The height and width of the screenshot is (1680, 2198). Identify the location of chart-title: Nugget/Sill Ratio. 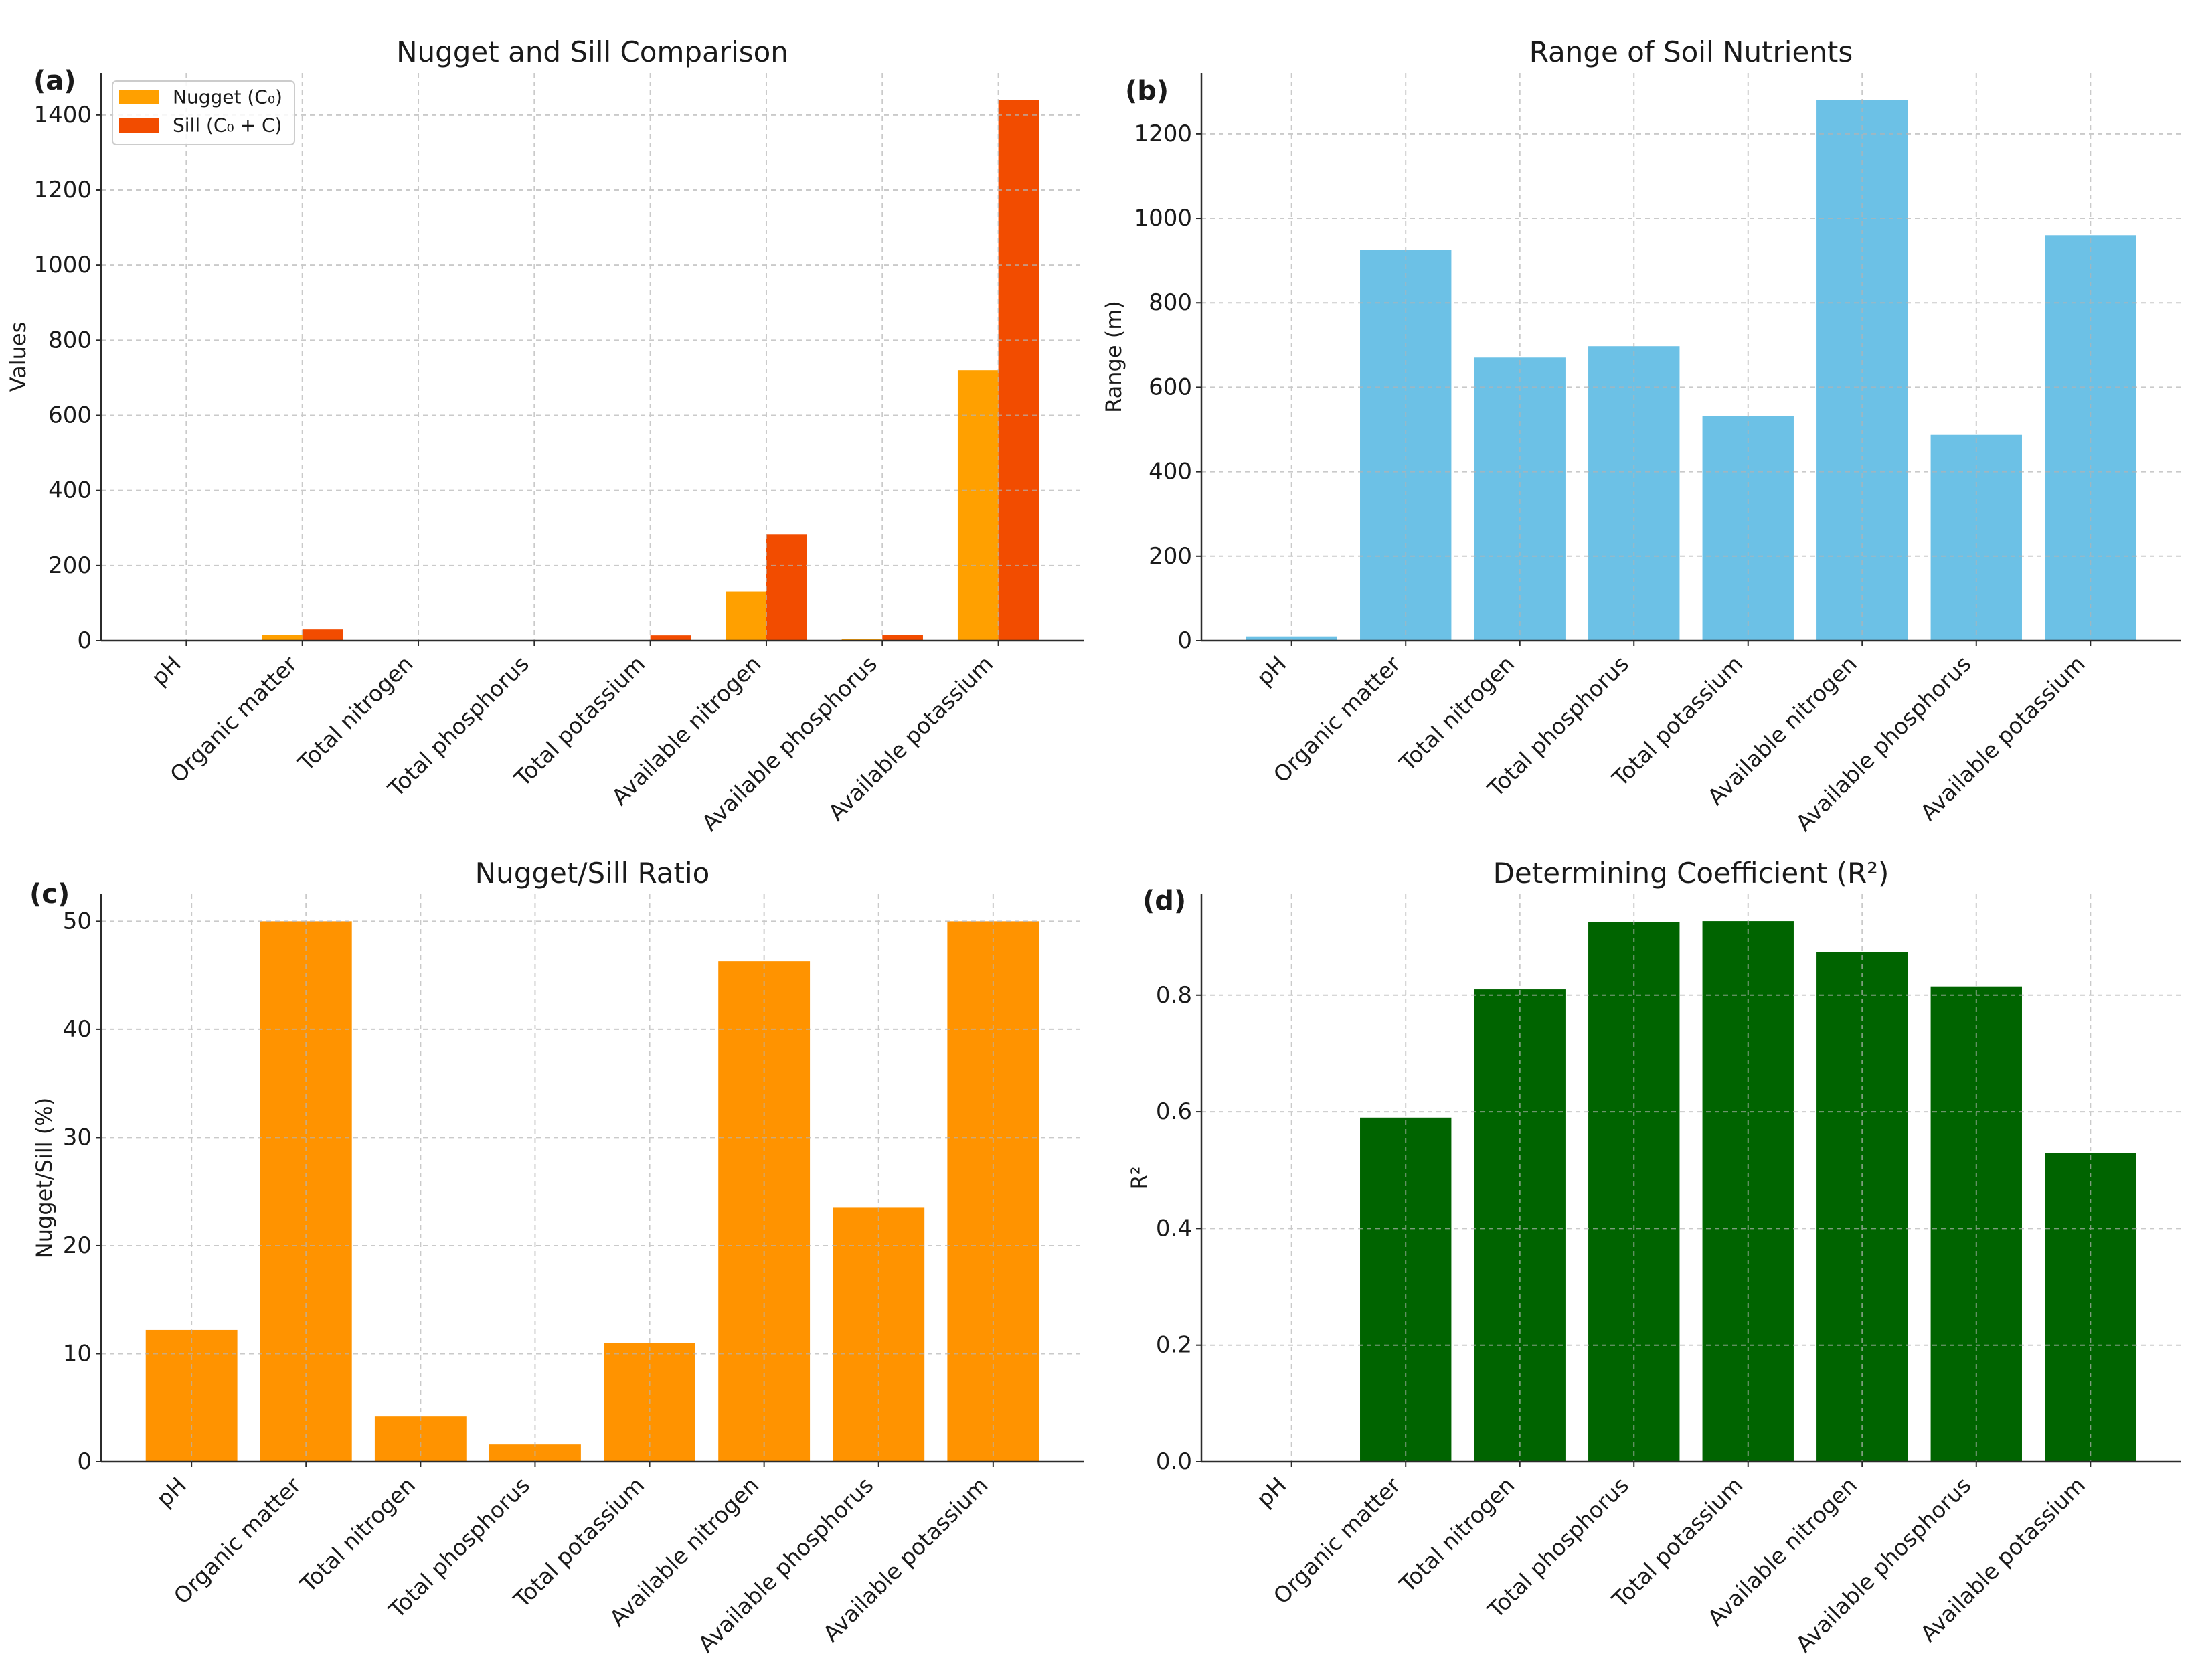
(592, 873).